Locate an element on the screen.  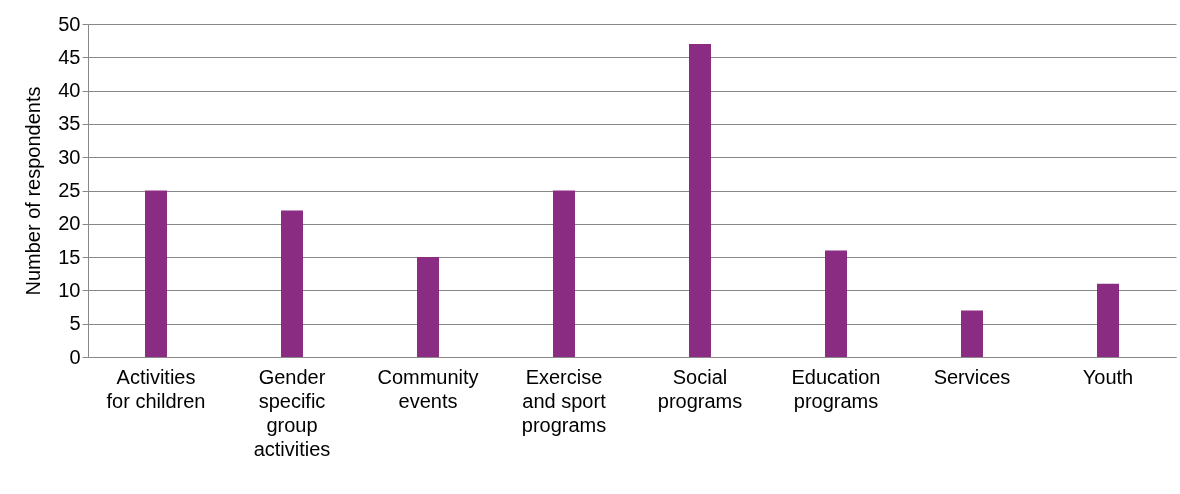
x-tick-label: Youth is located at coordinates (1108, 376).